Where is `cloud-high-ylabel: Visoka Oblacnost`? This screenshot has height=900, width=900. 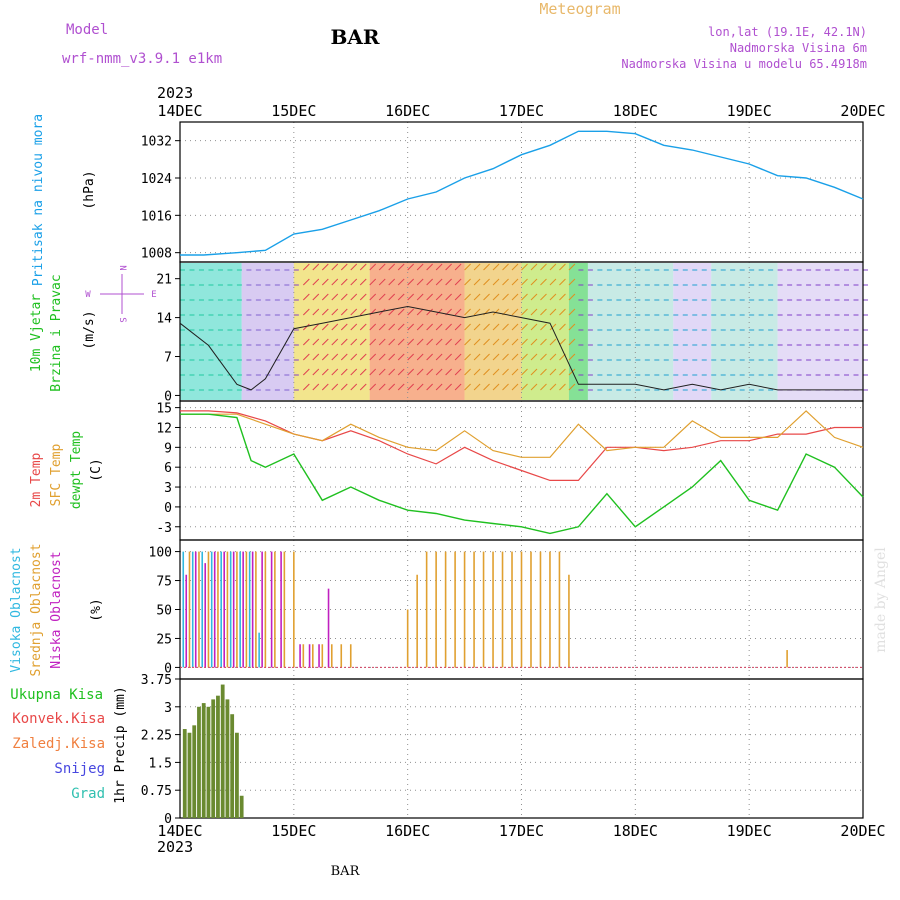
cloud-high-ylabel: Visoka Oblacnost is located at coordinates (16, 609).